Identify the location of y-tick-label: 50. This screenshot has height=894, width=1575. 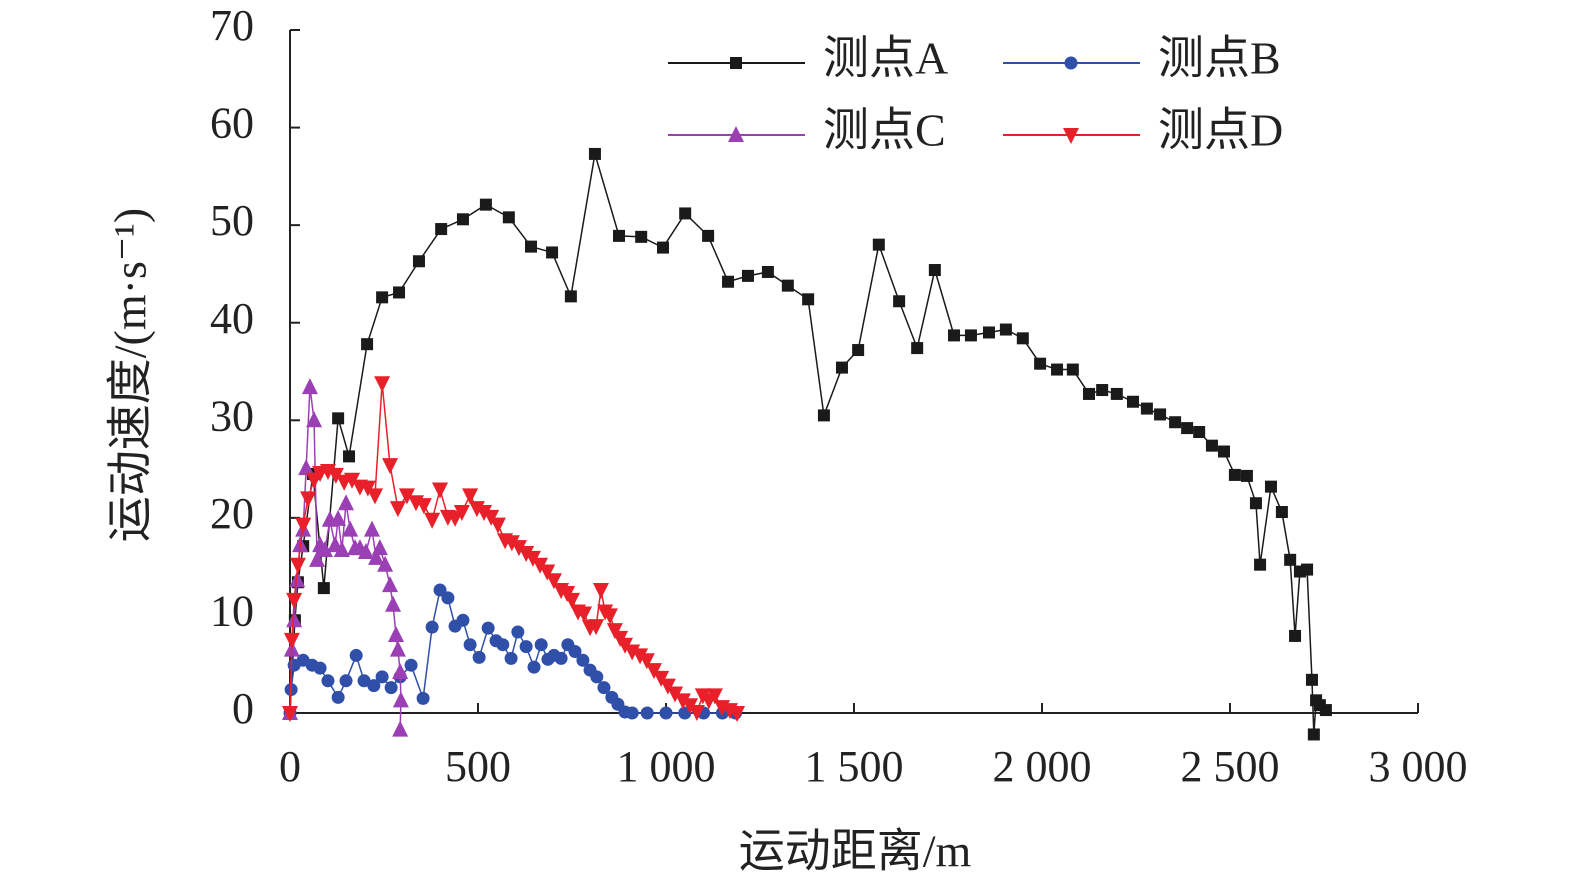
(232, 220).